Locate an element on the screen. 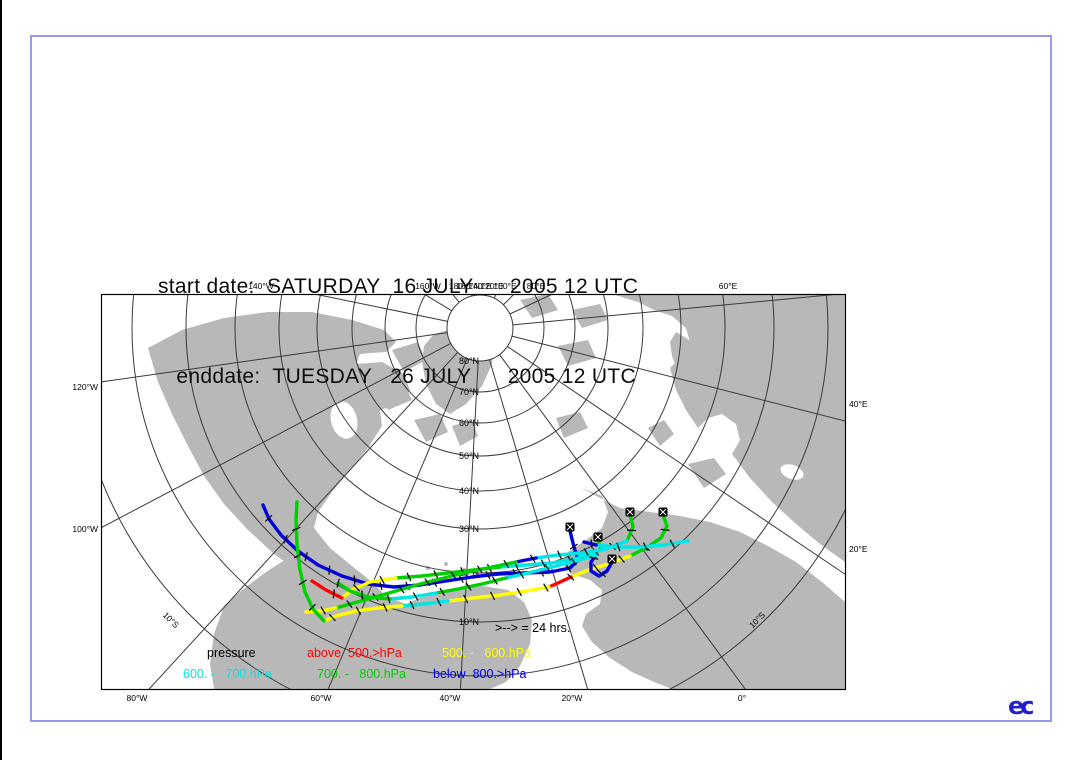  latitude-label: 50°N is located at coordinates (469, 456).